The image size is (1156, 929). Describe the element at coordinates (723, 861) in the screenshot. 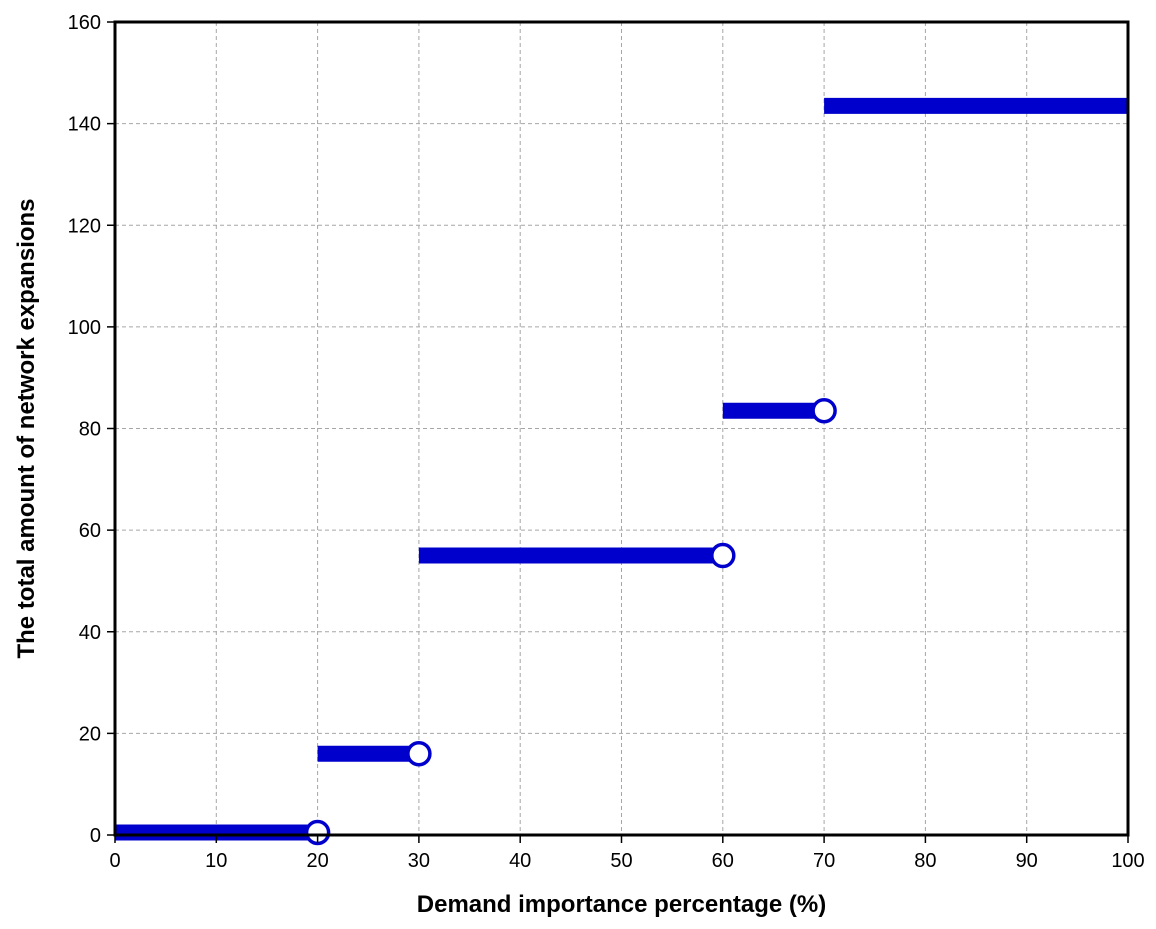

I see `x-tick-label: 60` at that location.